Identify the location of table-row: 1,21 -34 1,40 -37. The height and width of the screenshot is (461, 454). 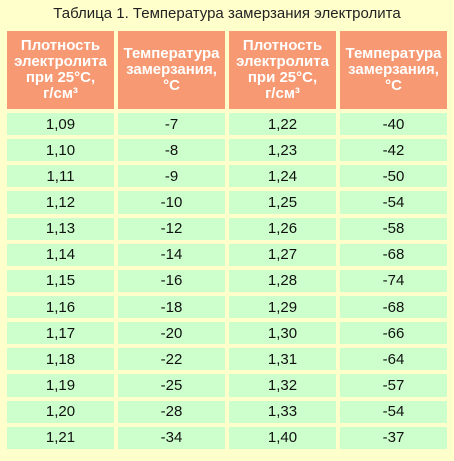
(227, 437).